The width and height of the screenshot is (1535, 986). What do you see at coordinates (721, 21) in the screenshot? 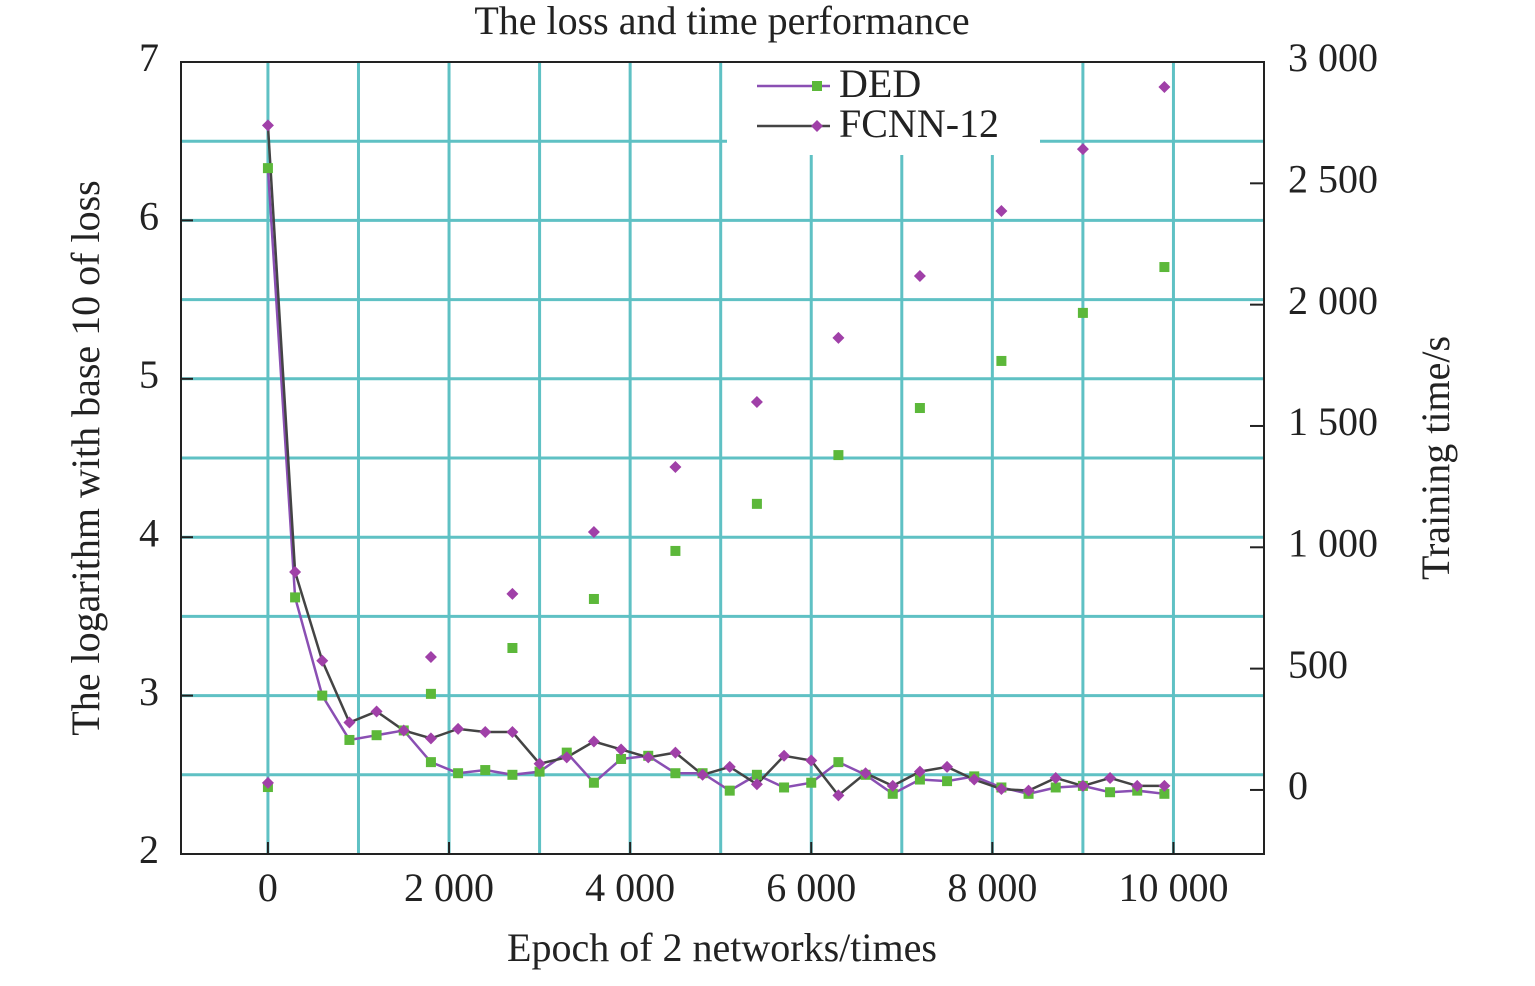
I see `chart-title: The loss and time performance` at bounding box center [721, 21].